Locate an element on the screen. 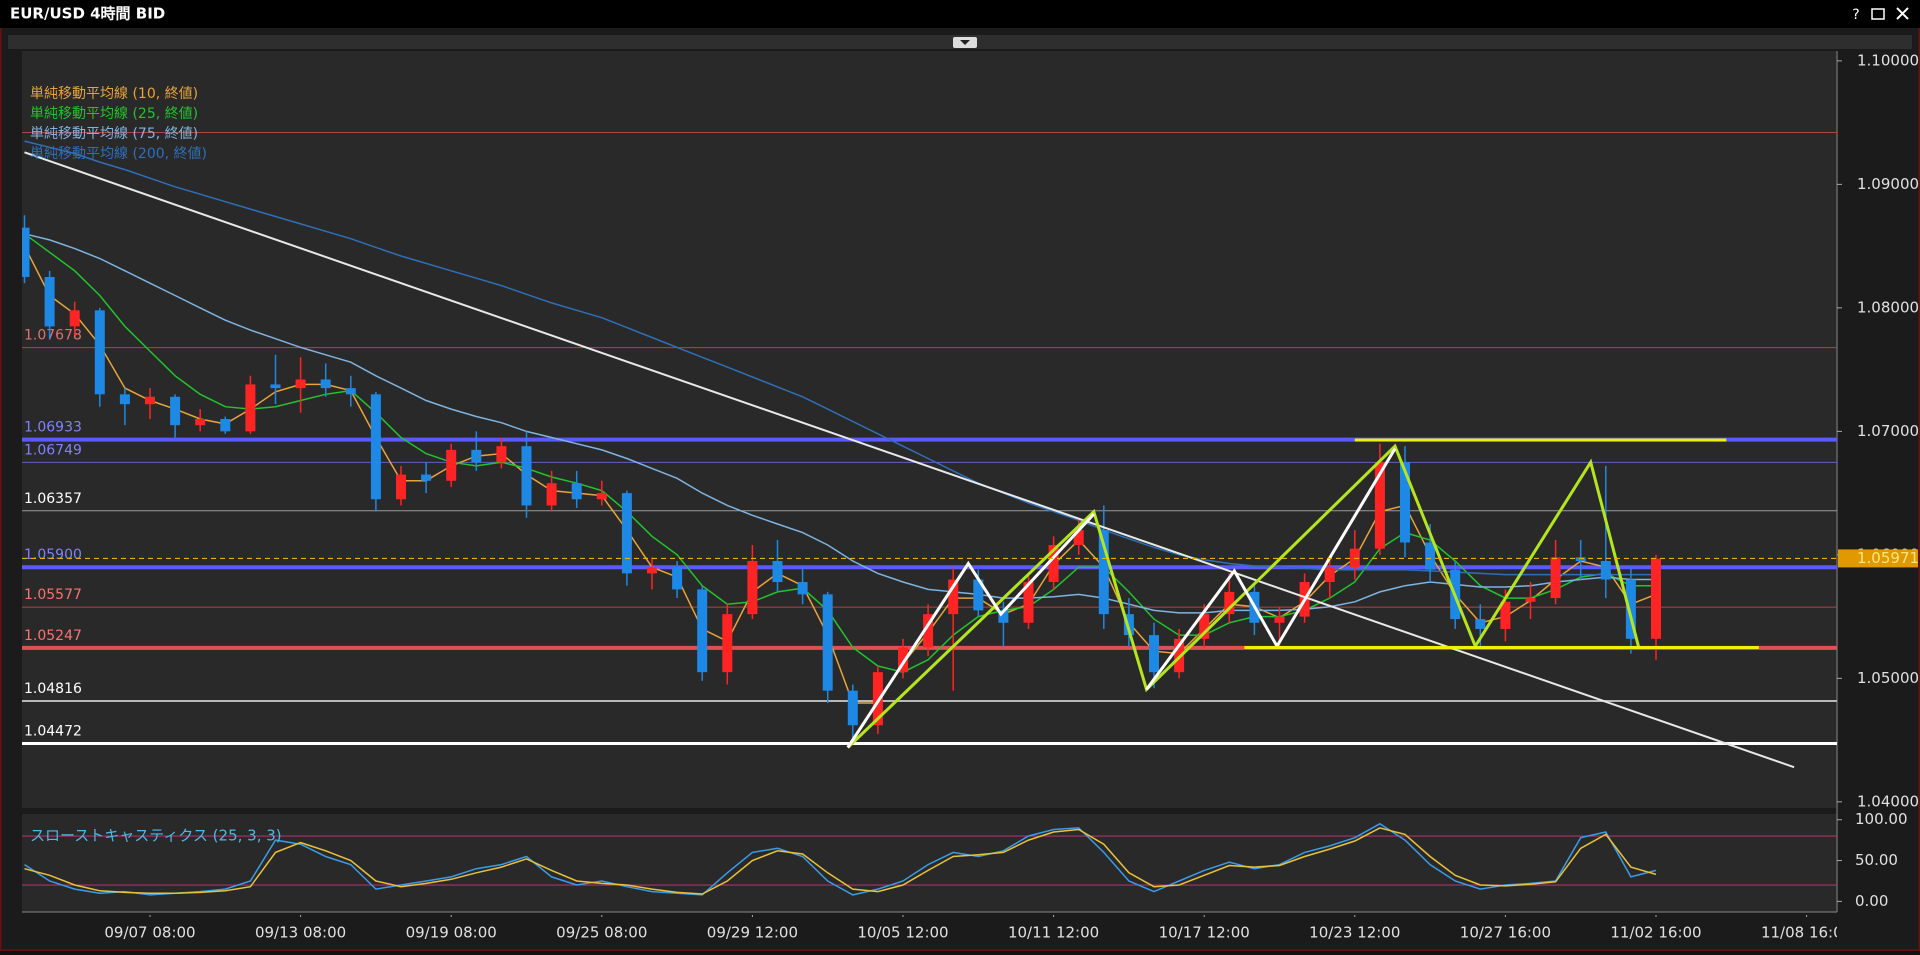 This screenshot has height=955, width=1920. y-tick-label: 1.10000 is located at coordinates (1888, 60).